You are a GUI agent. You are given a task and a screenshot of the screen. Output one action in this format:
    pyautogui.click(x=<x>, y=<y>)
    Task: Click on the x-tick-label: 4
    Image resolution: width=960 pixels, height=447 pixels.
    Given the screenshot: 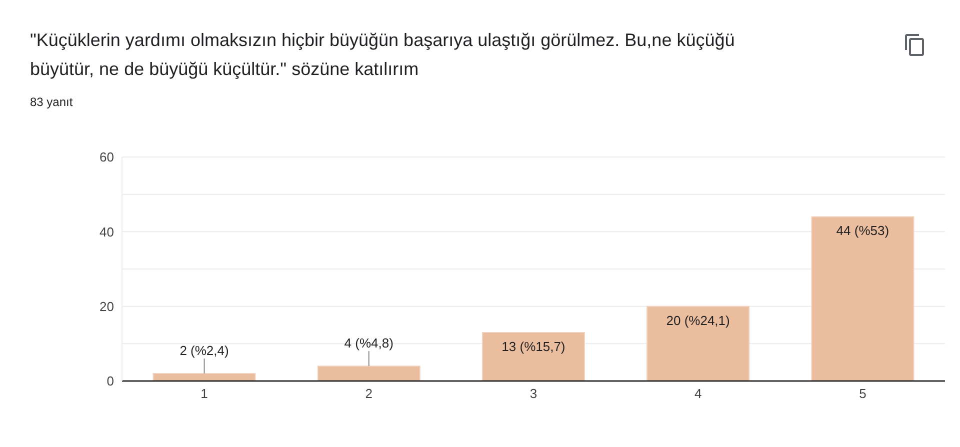 What is the action you would take?
    pyautogui.click(x=698, y=394)
    